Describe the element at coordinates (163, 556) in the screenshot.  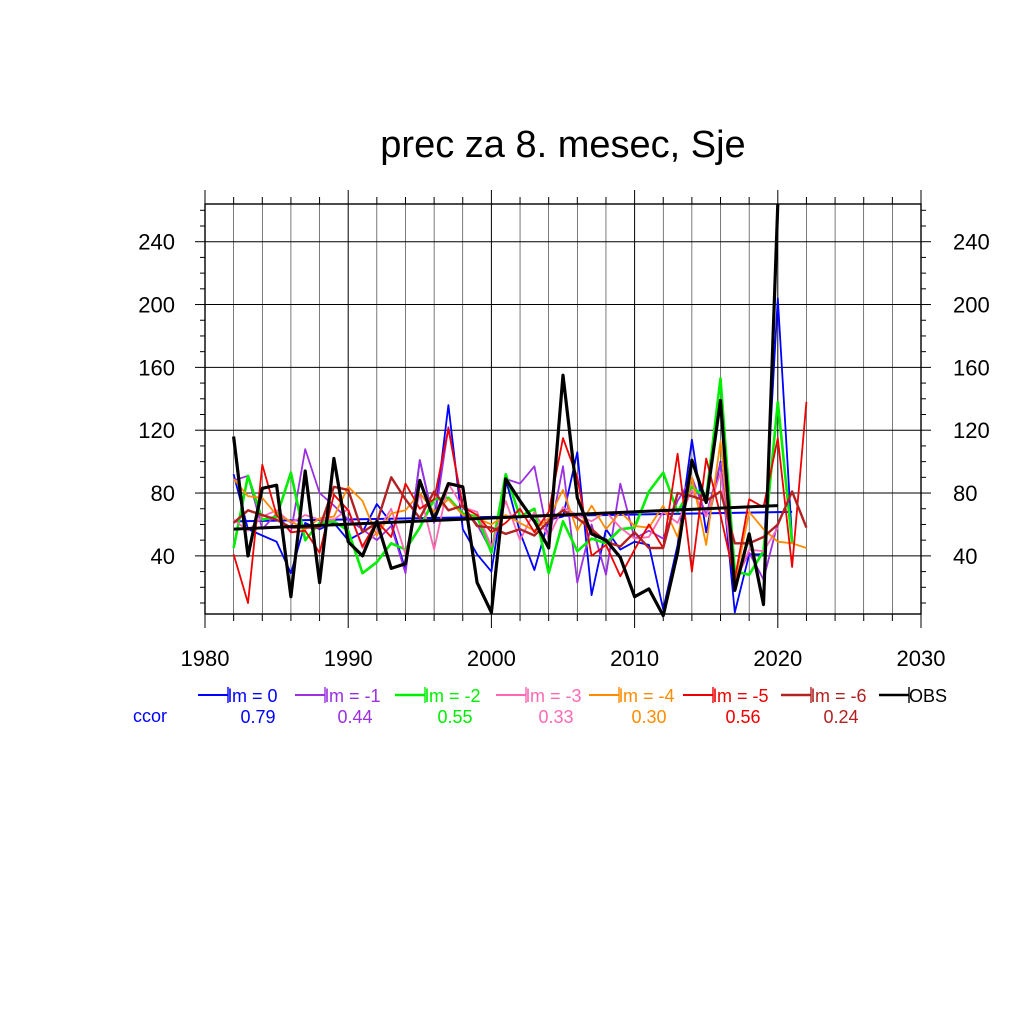
I see `y-tick-label-left: 40` at that location.